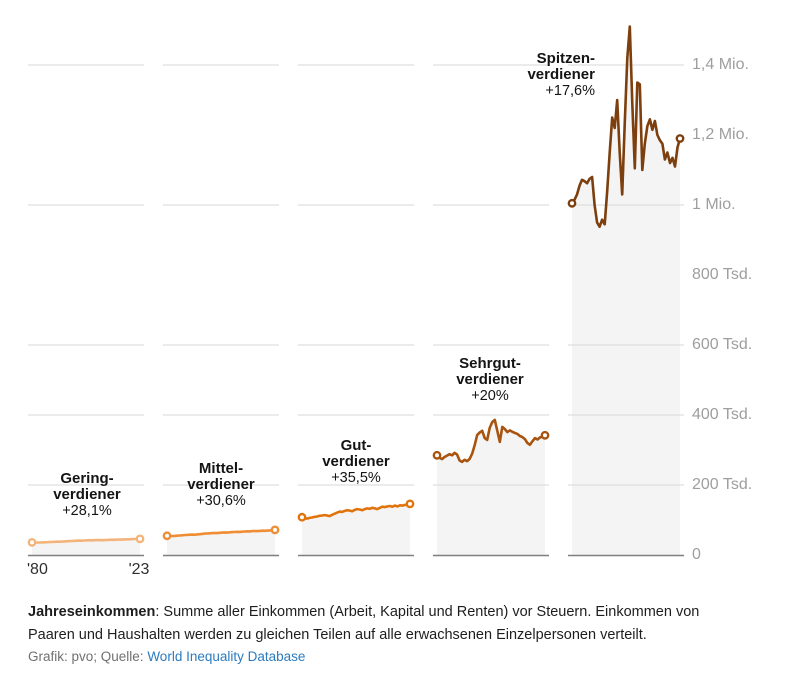 The width and height of the screenshot is (800, 674). I want to click on panel-label-mittelverdiener: Mittel-verdiener +30,6%, so click(221, 485).